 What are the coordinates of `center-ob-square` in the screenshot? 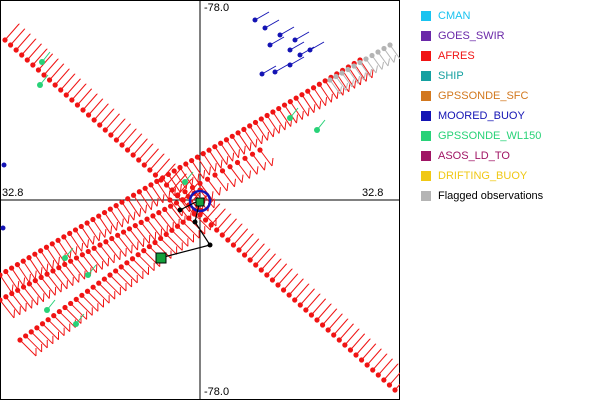 It's located at (200, 202).